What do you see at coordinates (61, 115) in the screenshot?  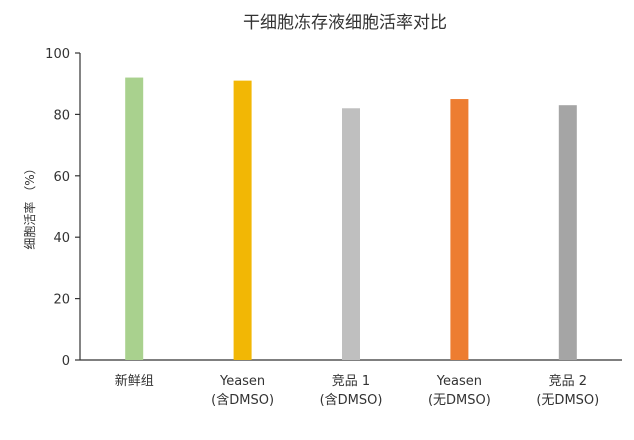 I see `y-tick-label: 80` at bounding box center [61, 115].